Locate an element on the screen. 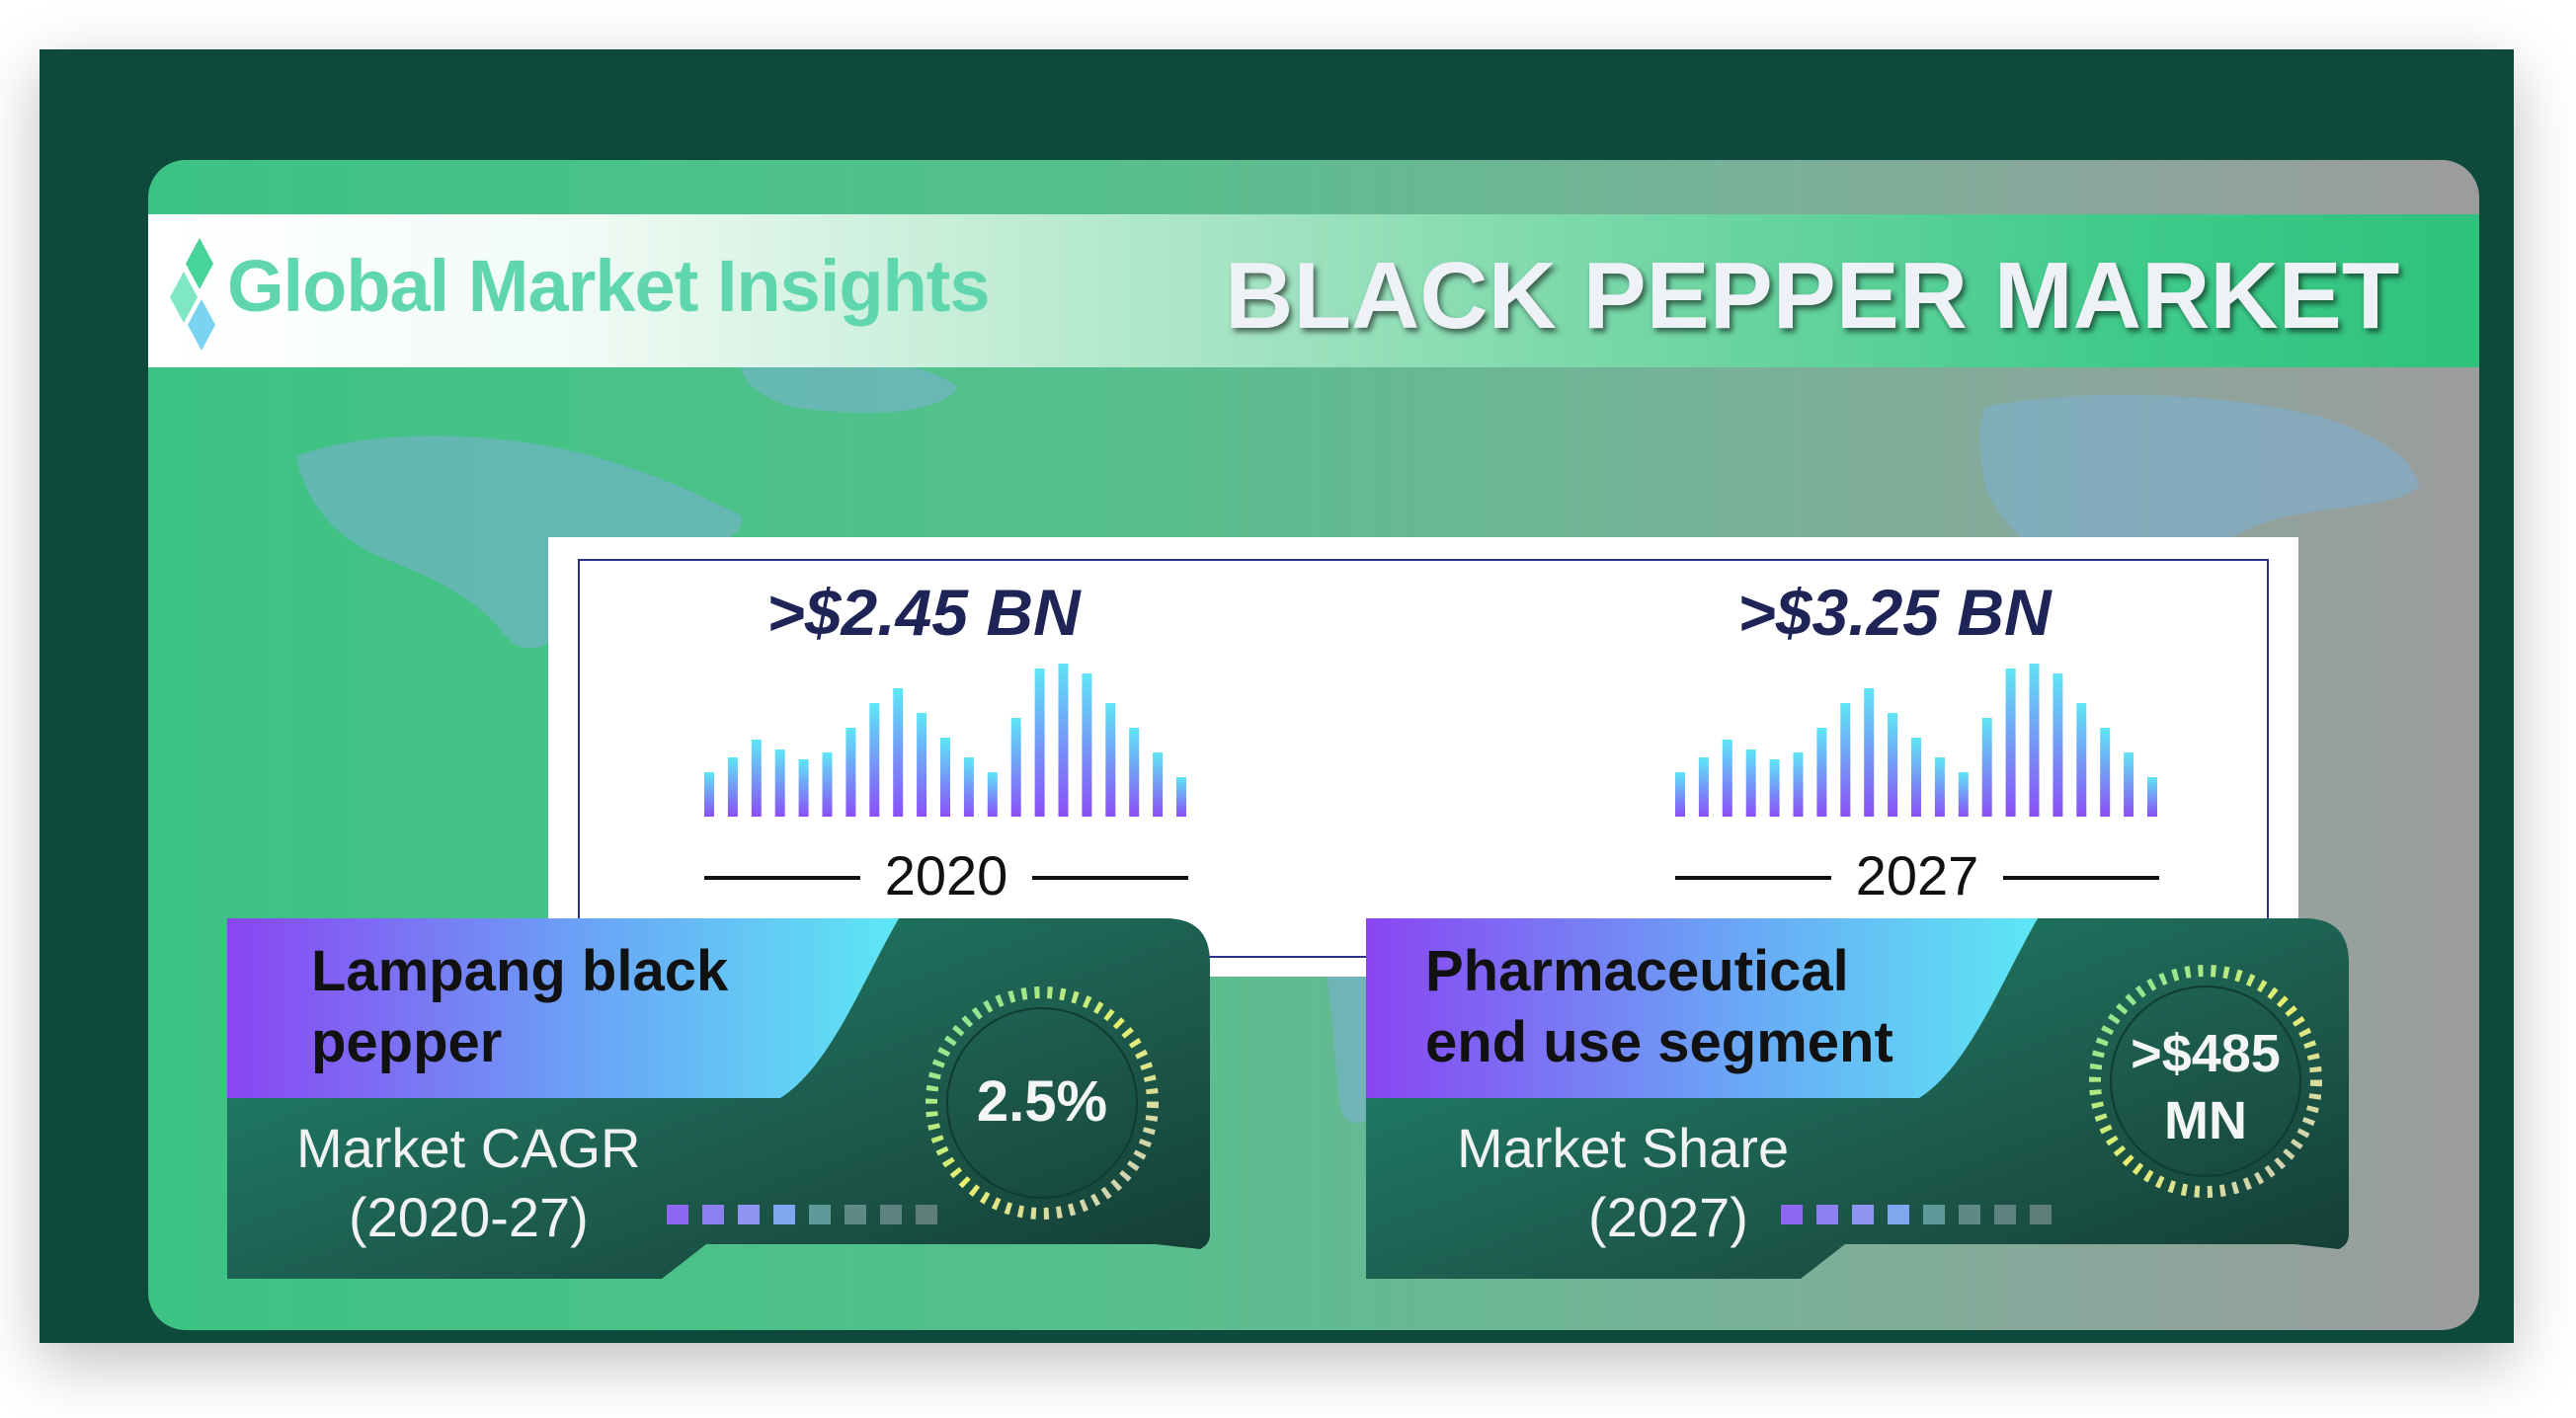 This screenshot has width=2576, height=1418. metric-label-year: (2027) is located at coordinates (1668, 1217).